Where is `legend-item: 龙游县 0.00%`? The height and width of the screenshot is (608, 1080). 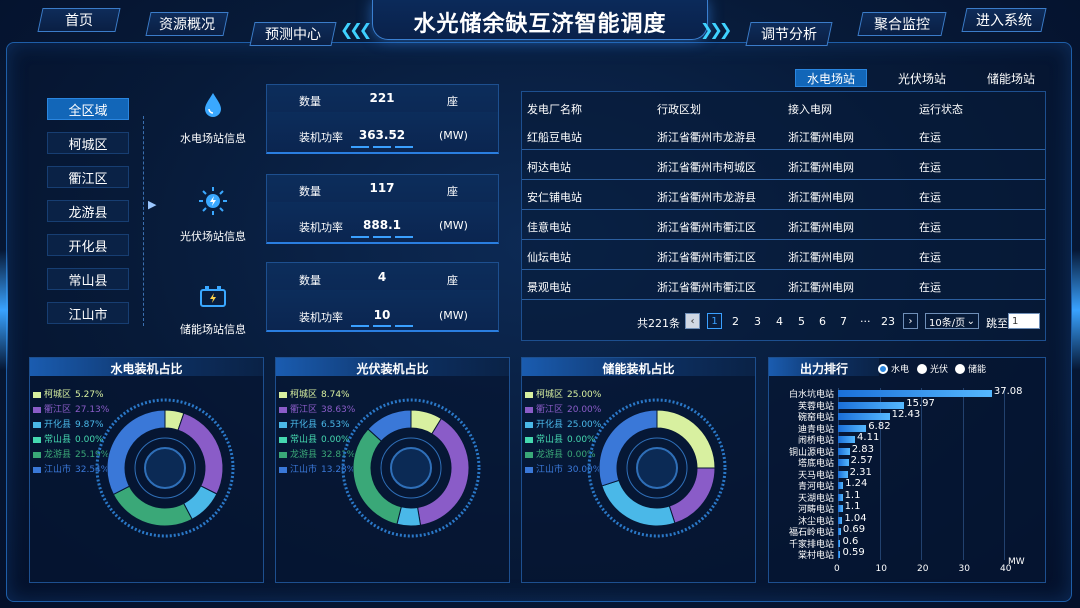 legend-item: 龙游县 0.00% is located at coordinates (560, 453).